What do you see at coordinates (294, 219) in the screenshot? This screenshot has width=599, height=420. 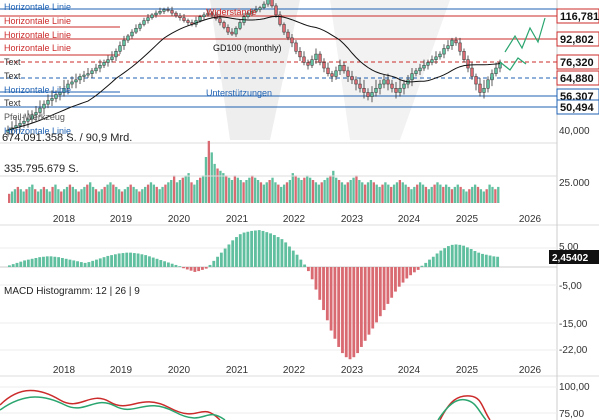 I see `x-tick-label: 2022` at bounding box center [294, 219].